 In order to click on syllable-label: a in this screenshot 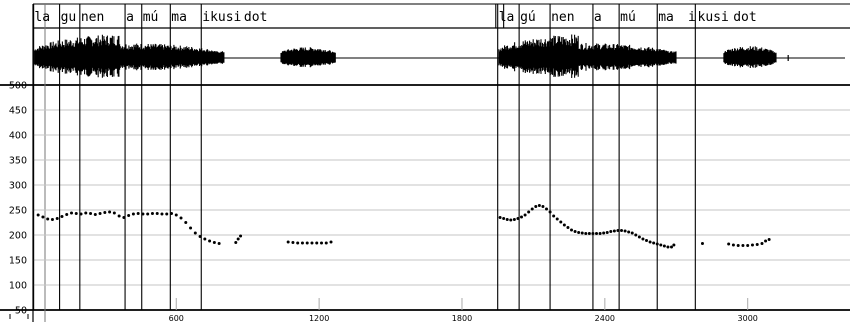, I will do `click(130, 17)`.